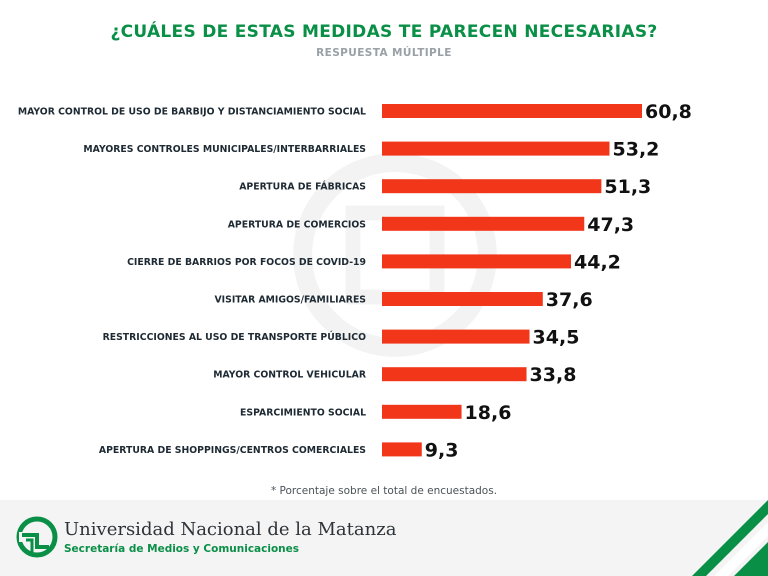  Describe the element at coordinates (442, 450) in the screenshot. I see `value-label: 9,3` at that location.